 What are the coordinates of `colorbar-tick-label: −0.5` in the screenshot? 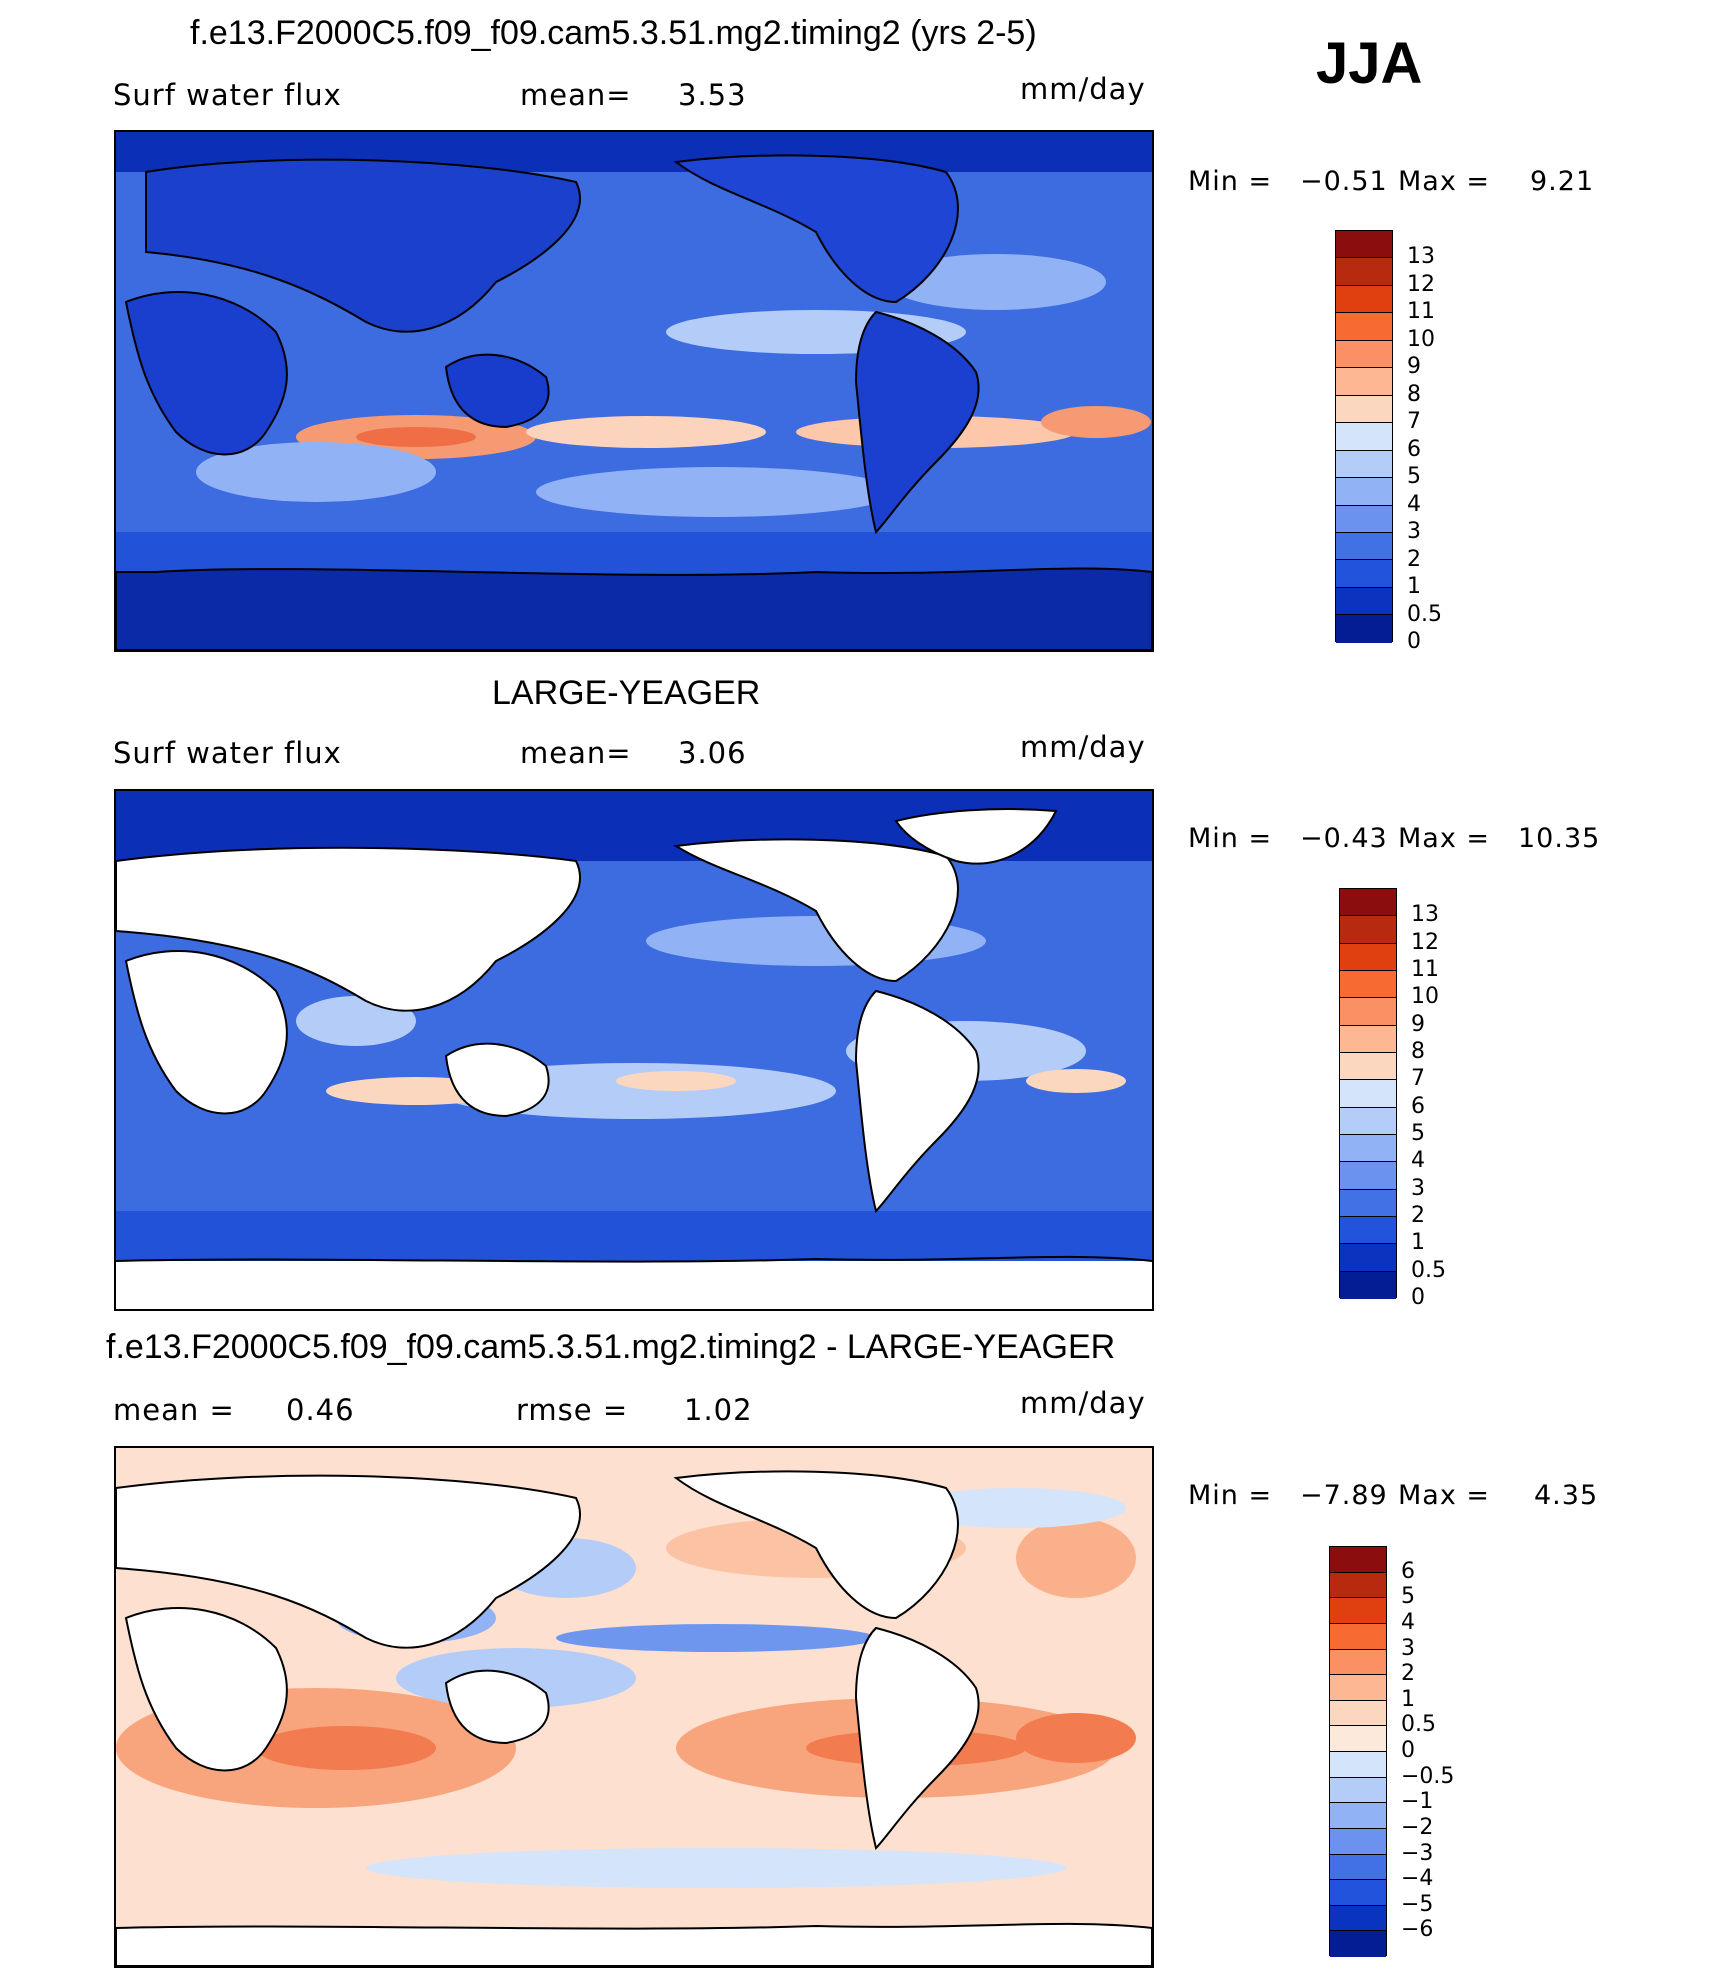 It's located at (1428, 1776).